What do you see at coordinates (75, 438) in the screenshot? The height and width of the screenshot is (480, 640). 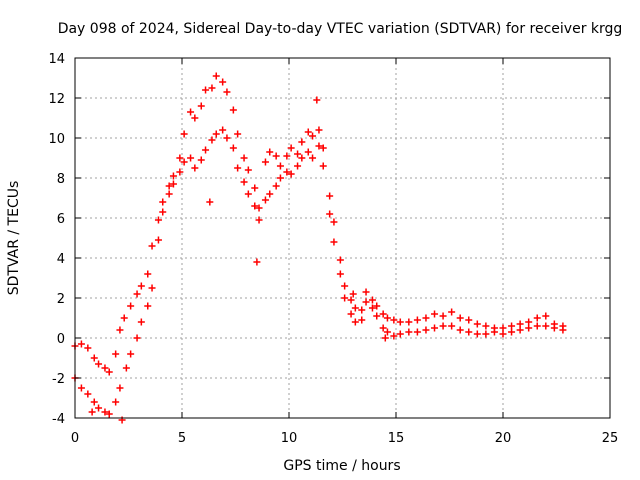 I see `x-tick-label: 0` at bounding box center [75, 438].